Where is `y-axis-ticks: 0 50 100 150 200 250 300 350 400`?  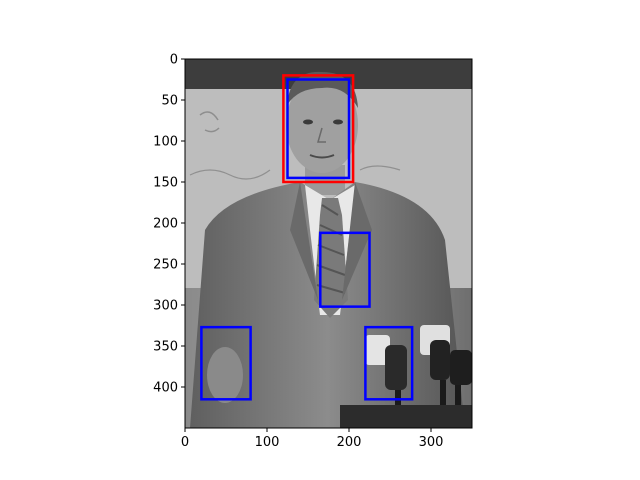 y-axis-ticks: 0 50 100 150 200 250 300 350 400 is located at coordinates (169, 224).